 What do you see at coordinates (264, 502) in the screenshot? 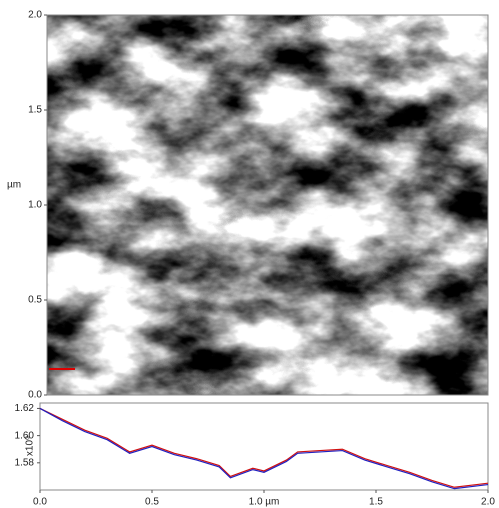
I see `x-tick-label: 1.0 µm` at bounding box center [264, 502].